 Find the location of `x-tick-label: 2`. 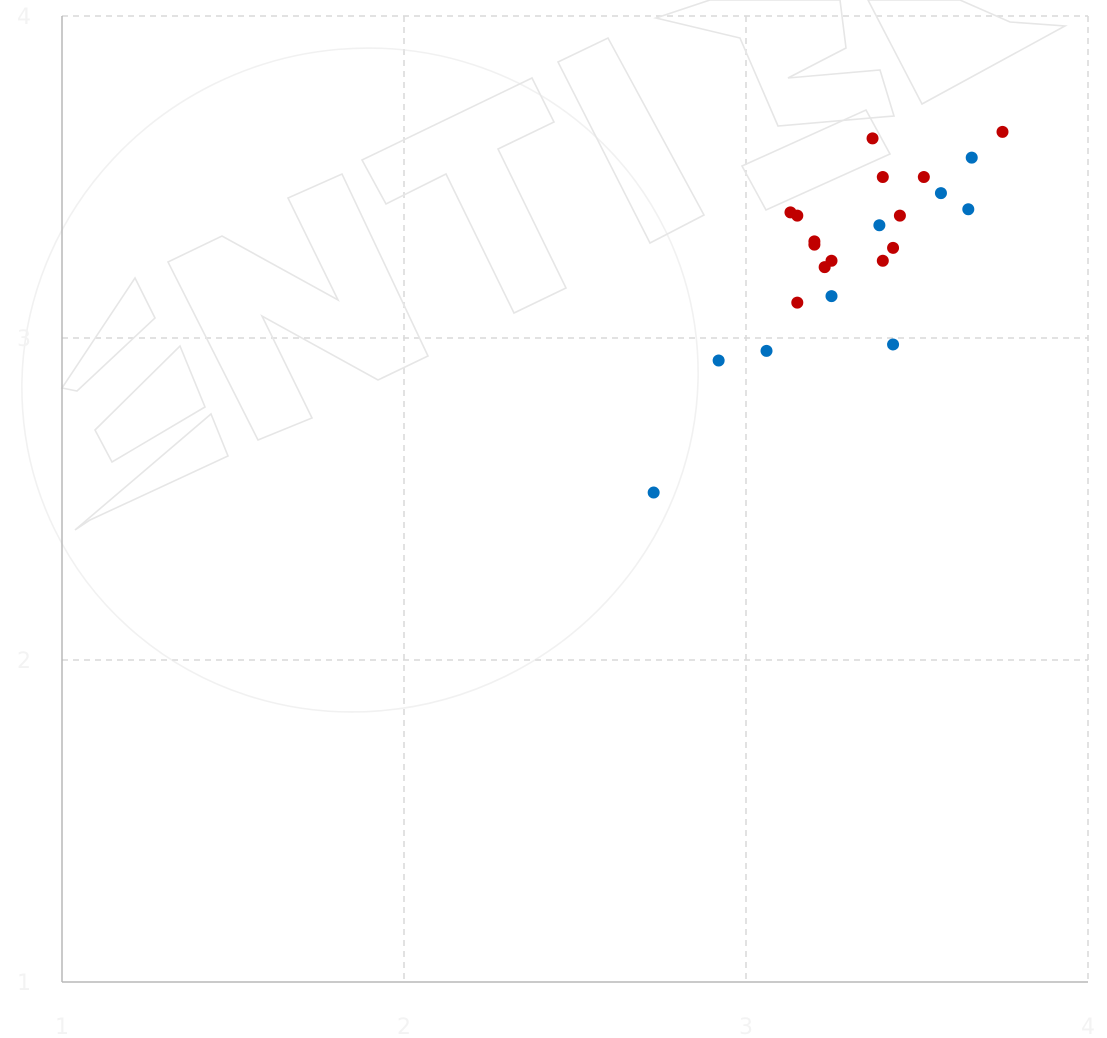

x-tick-label: 2 is located at coordinates (404, 1026).